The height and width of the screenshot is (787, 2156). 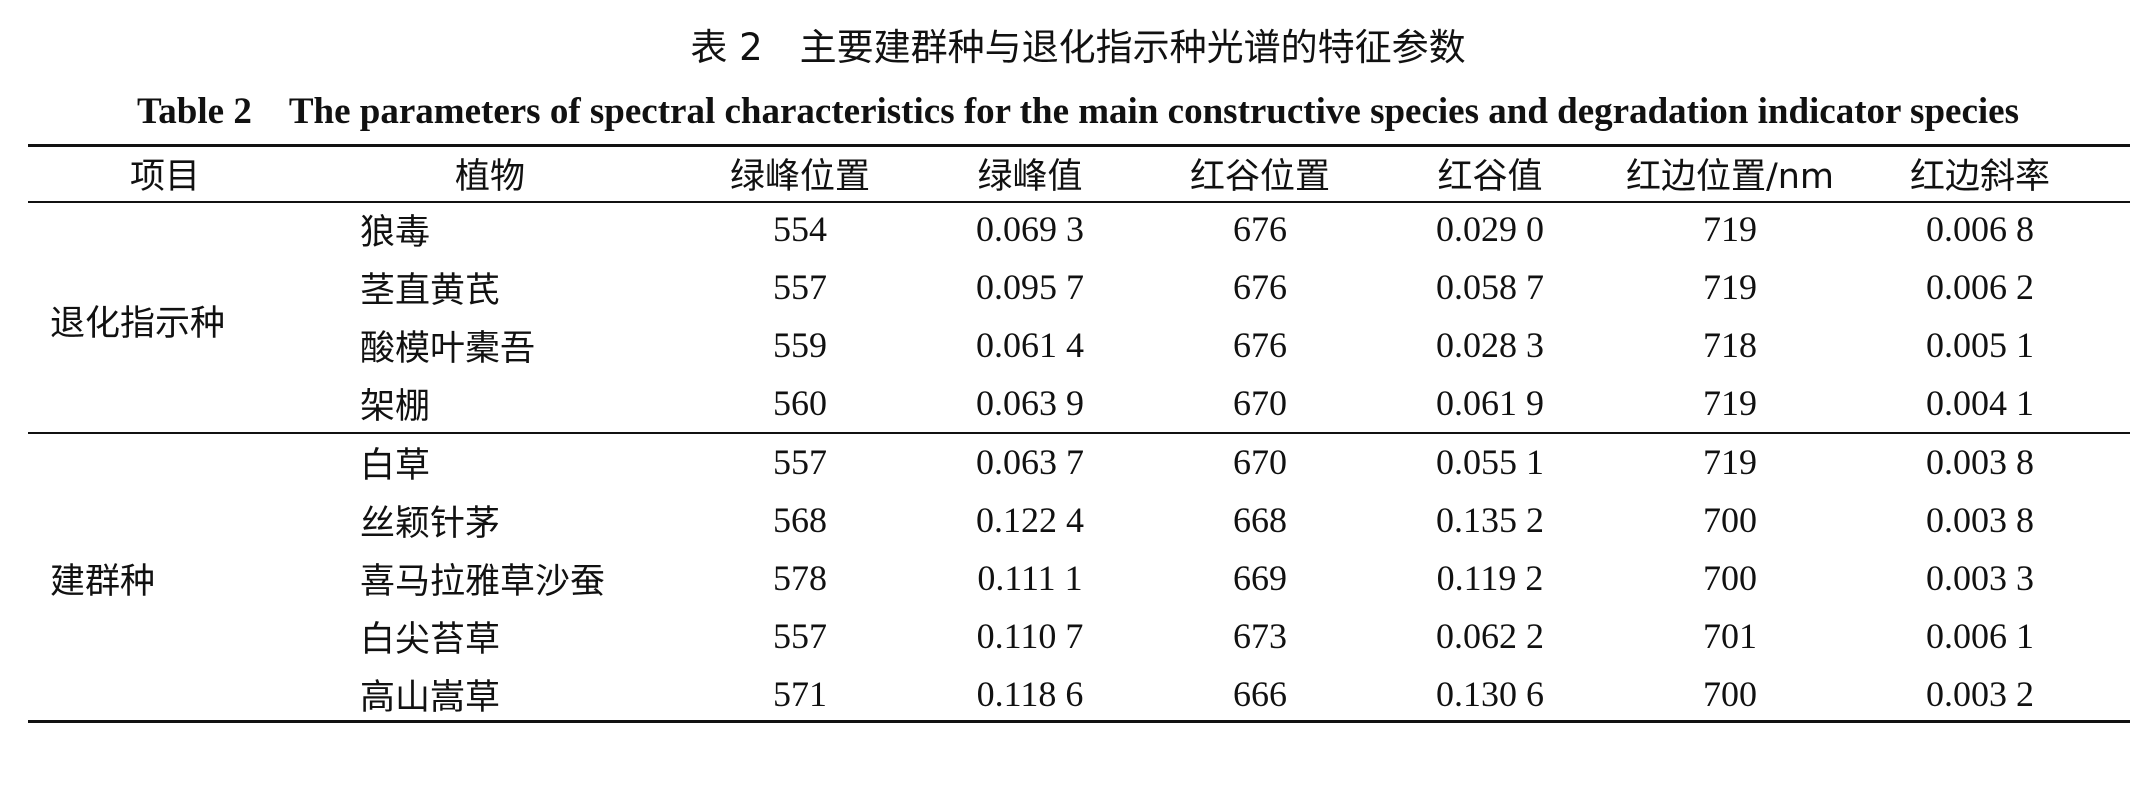 I want to click on table-cell-green-peak-position: 578, so click(x=800, y=578).